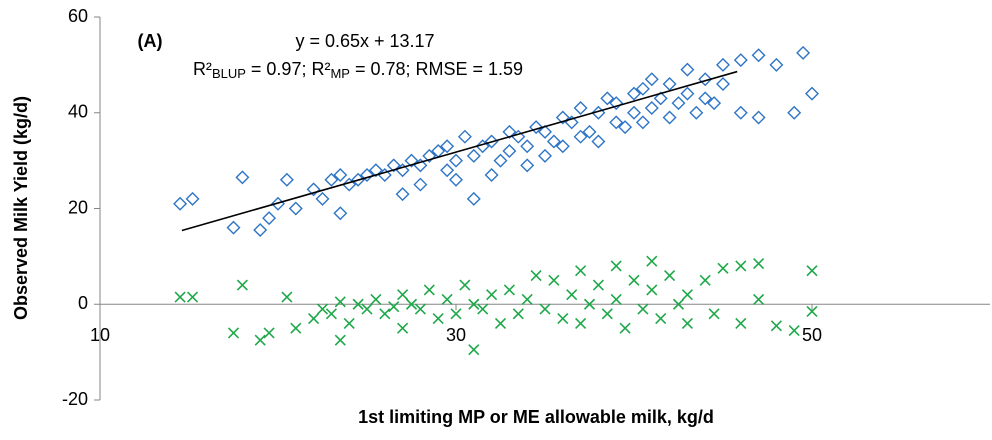 This screenshot has height=440, width=992. Describe the element at coordinates (436, 69) in the screenshot. I see `stats-part: = 0.78; RMSE = 1.59` at that location.